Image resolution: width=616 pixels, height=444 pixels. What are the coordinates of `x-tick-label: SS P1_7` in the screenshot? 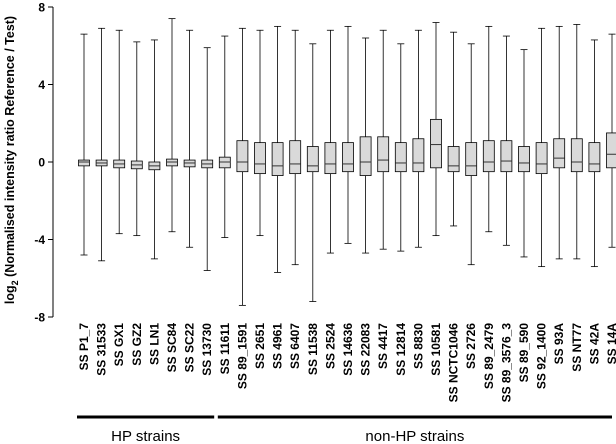 It's located at (84, 347).